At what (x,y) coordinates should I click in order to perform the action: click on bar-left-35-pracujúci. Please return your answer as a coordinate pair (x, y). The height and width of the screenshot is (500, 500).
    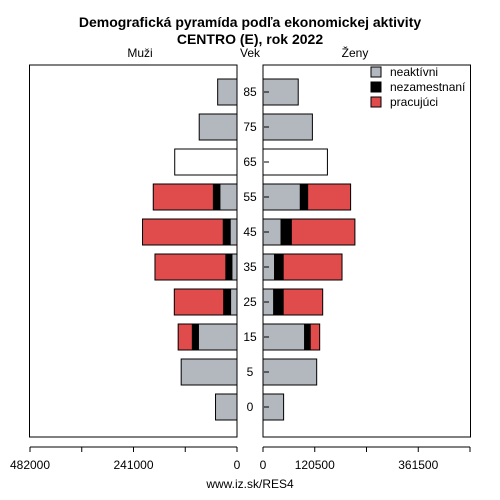
    Looking at the image, I should click on (190, 267).